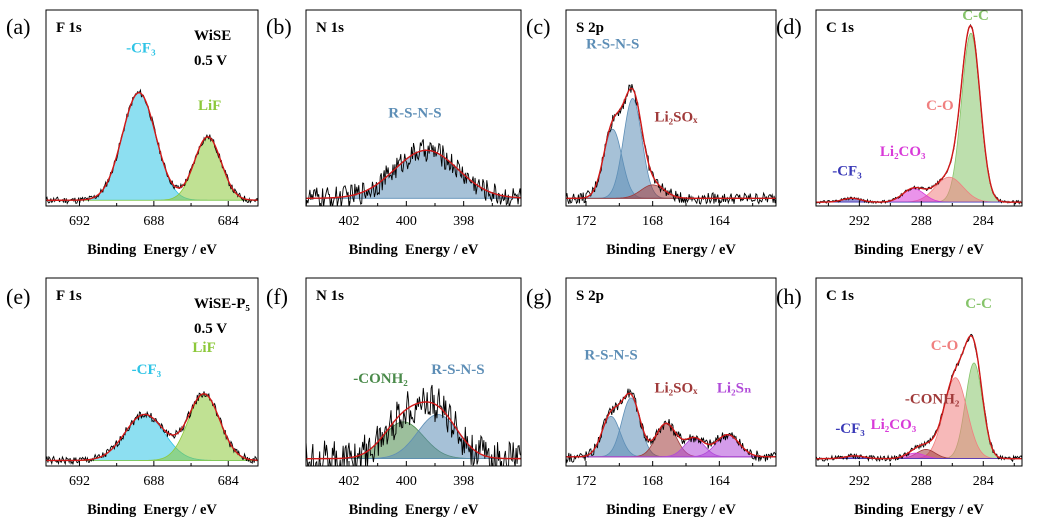 The height and width of the screenshot is (527, 1044). I want to click on plot-frame-b, so click(413, 108).